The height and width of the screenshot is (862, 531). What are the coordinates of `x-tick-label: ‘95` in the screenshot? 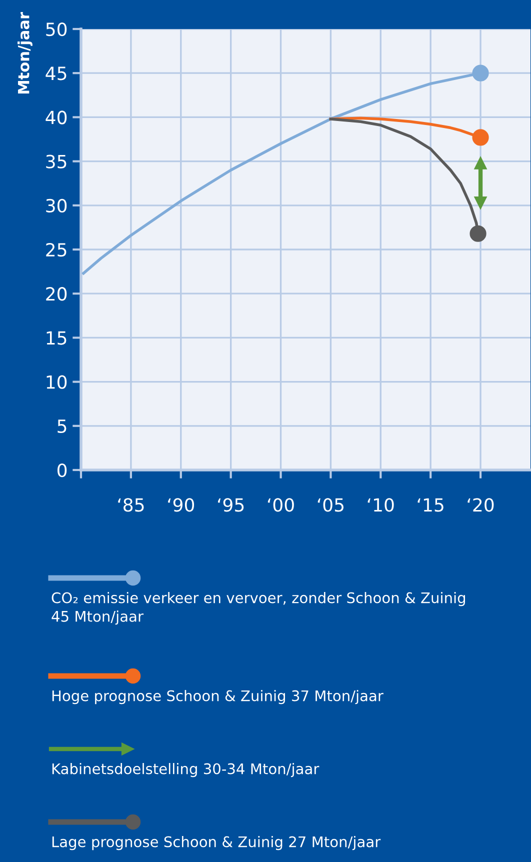 It's located at (231, 505).